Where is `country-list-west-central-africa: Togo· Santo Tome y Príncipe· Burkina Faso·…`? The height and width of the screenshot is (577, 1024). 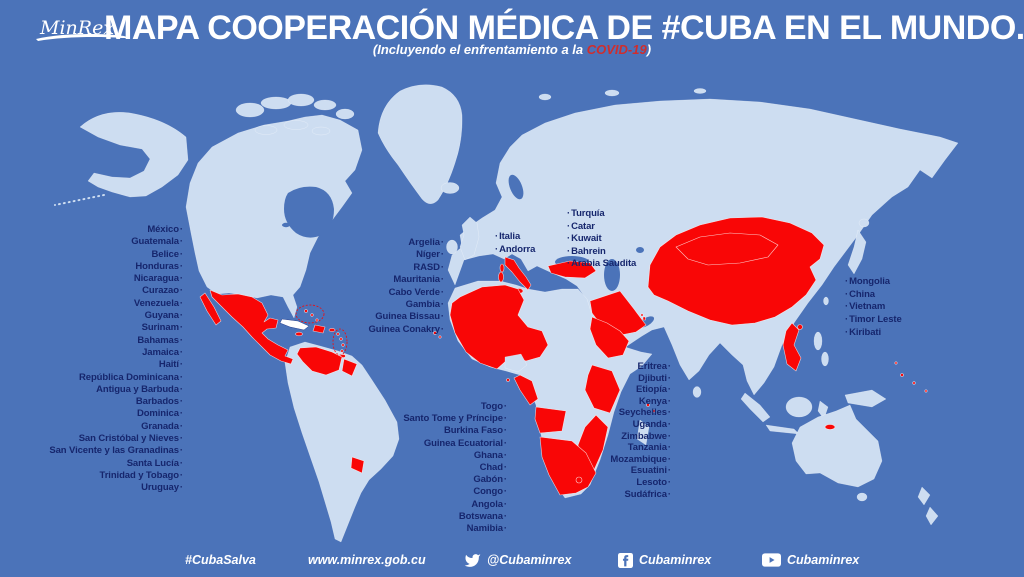 country-list-west-central-africa: Togo· Santo Tome y Príncipe· Burkina Faso·… is located at coordinates (419, 468).